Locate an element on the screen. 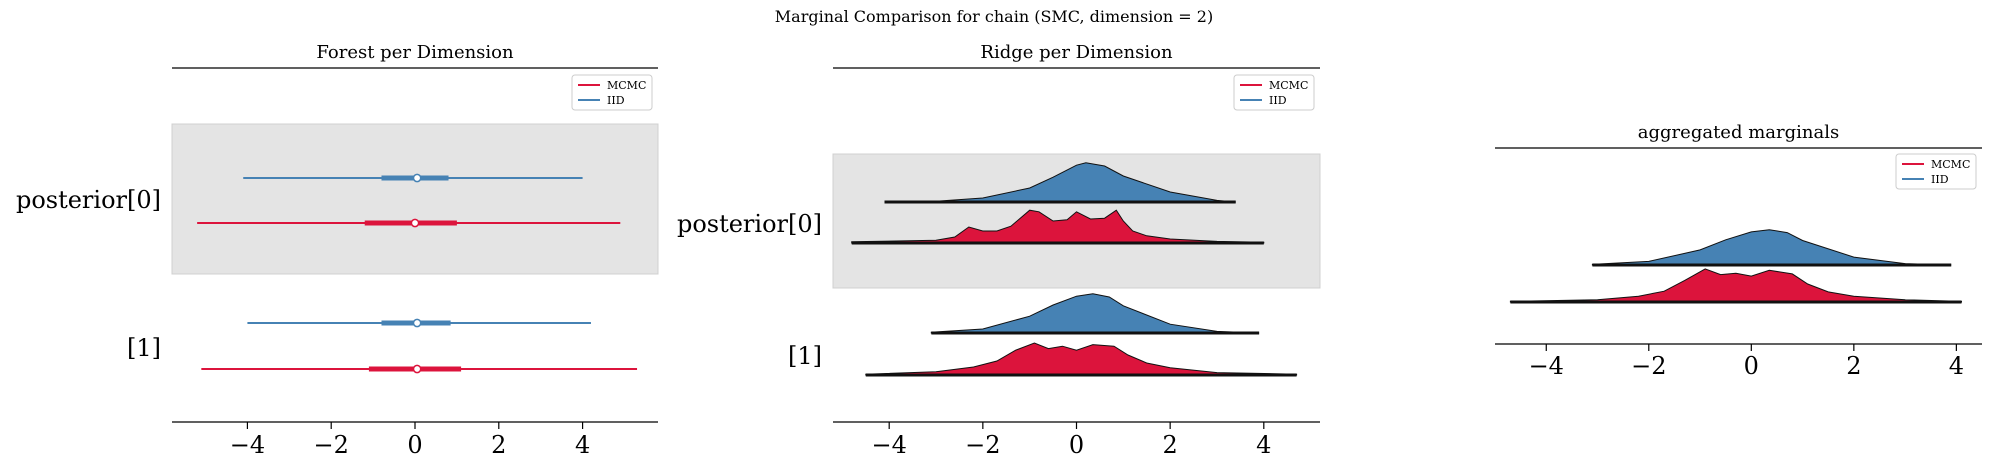 The image size is (1989, 465). row-band is located at coordinates (415, 199).